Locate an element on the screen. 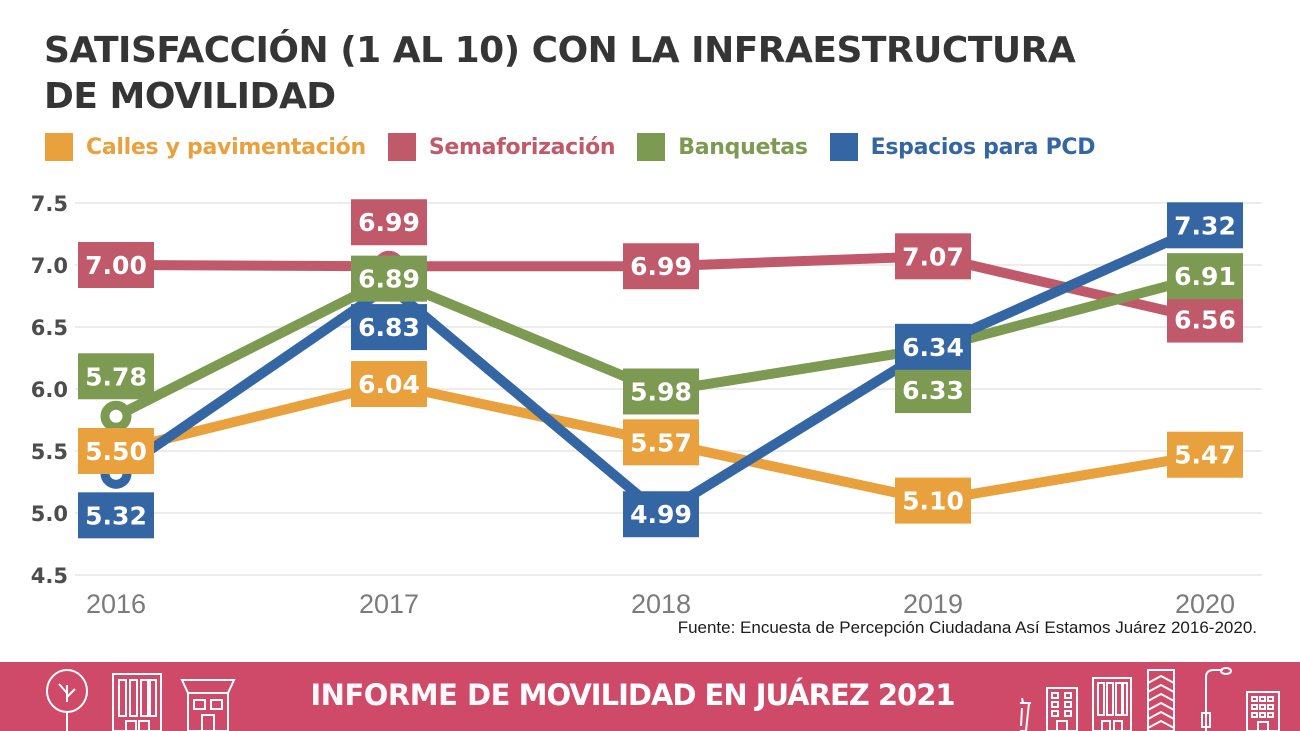  value-label-2-0: 5.78 is located at coordinates (116, 376).